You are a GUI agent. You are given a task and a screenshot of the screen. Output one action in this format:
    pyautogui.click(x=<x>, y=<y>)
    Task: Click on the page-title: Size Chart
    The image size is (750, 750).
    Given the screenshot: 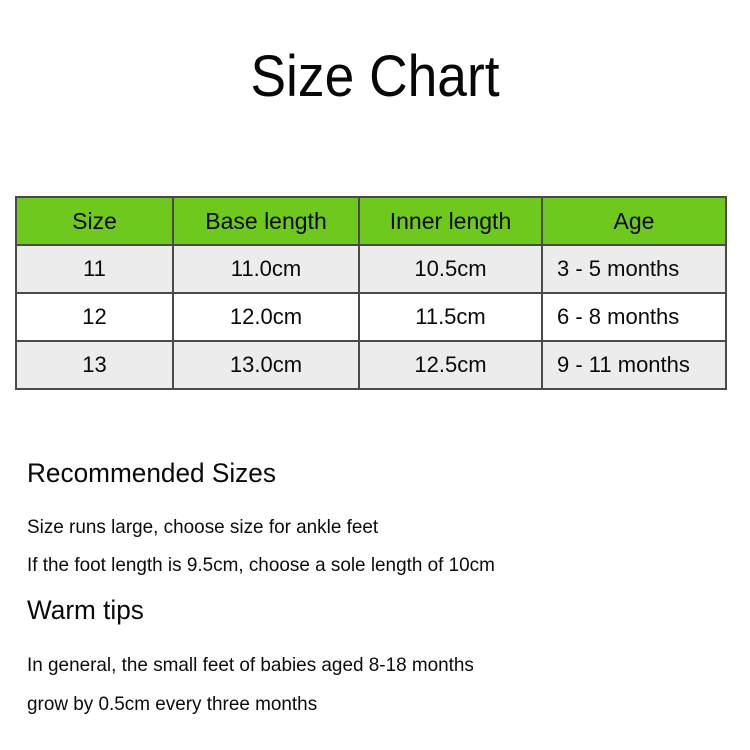 What is the action you would take?
    pyautogui.click(x=375, y=76)
    